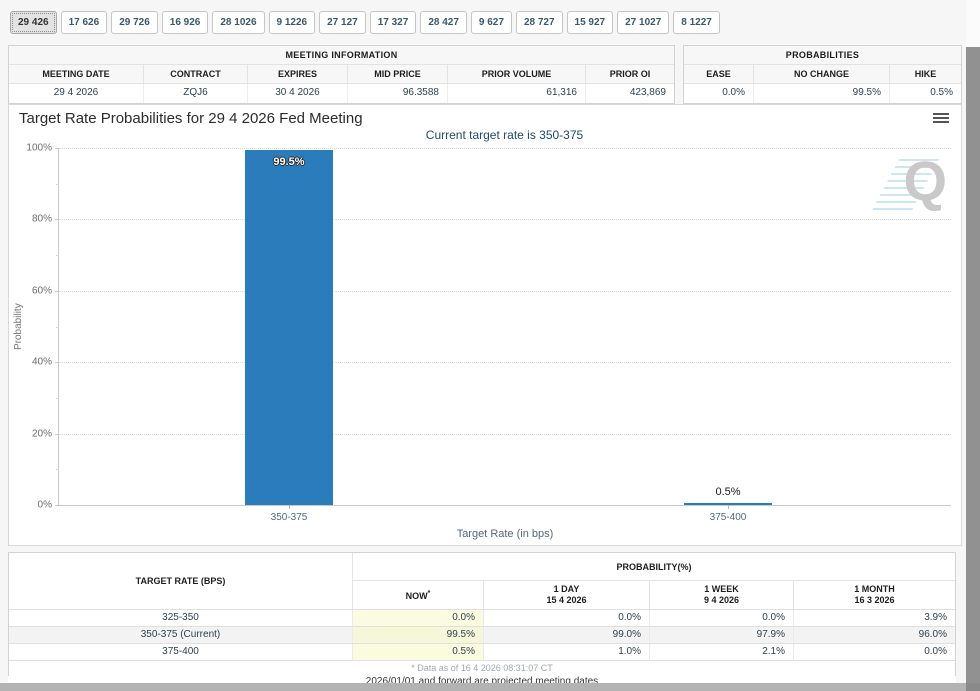 The height and width of the screenshot is (691, 980). Describe the element at coordinates (517, 93) in the screenshot. I see `prior-volume-value: 61,316` at that location.